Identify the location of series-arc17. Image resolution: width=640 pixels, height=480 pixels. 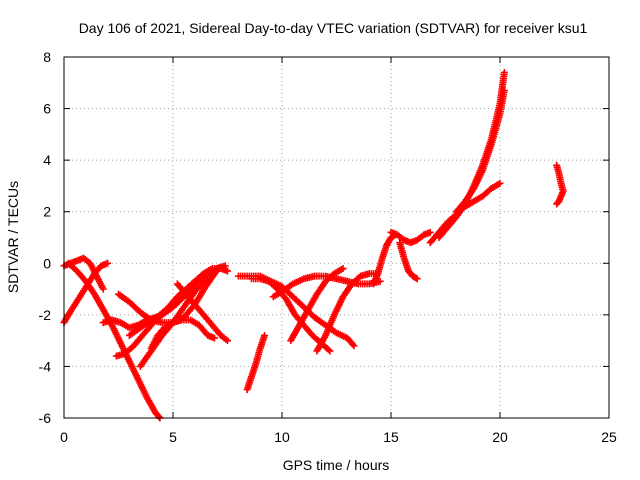
(384, 259).